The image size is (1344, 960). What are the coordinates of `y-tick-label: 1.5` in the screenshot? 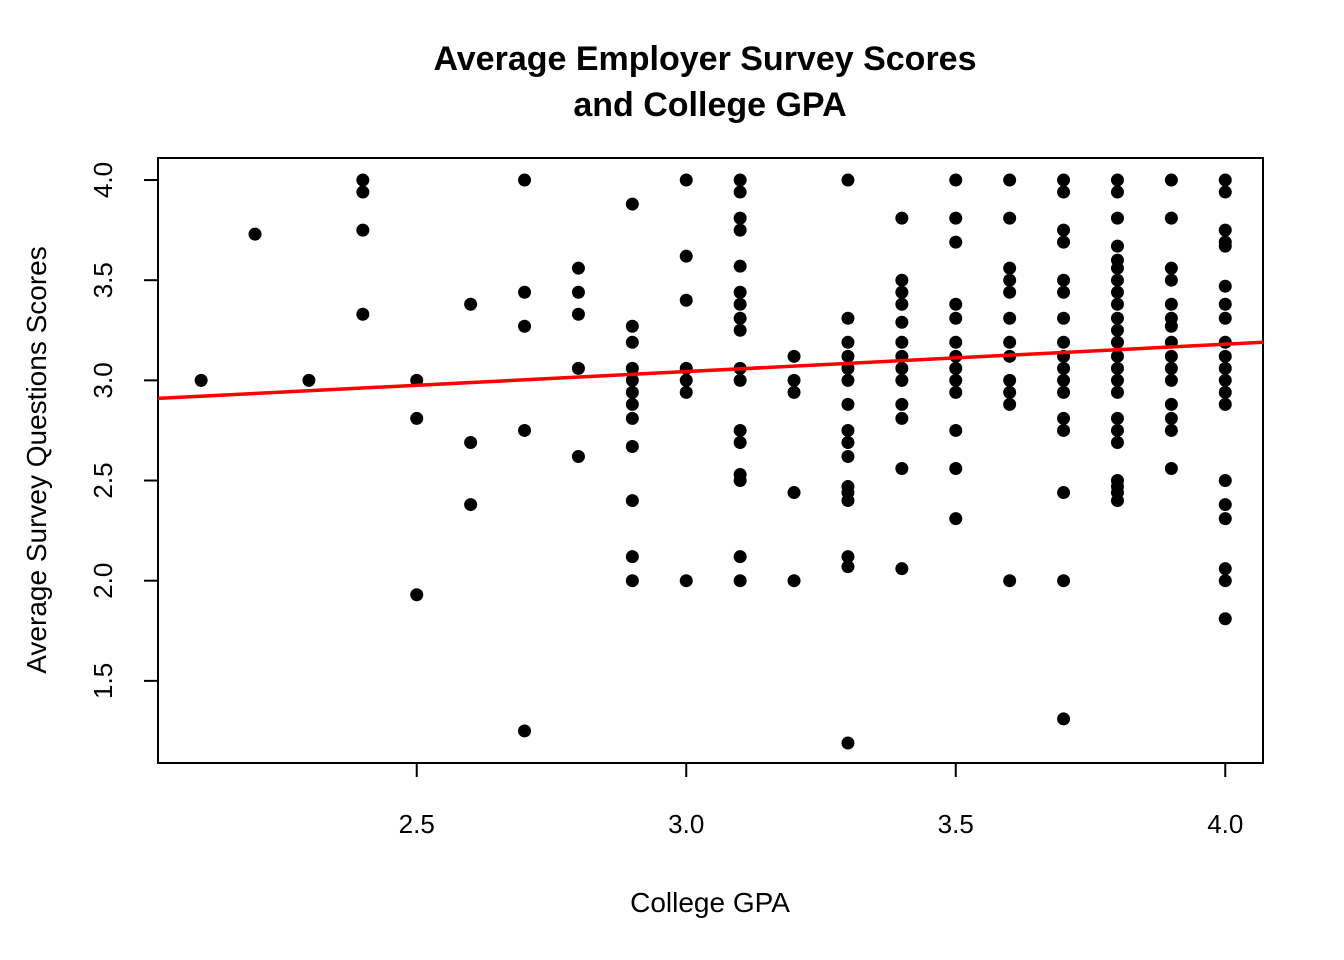 It's located at (103, 681).